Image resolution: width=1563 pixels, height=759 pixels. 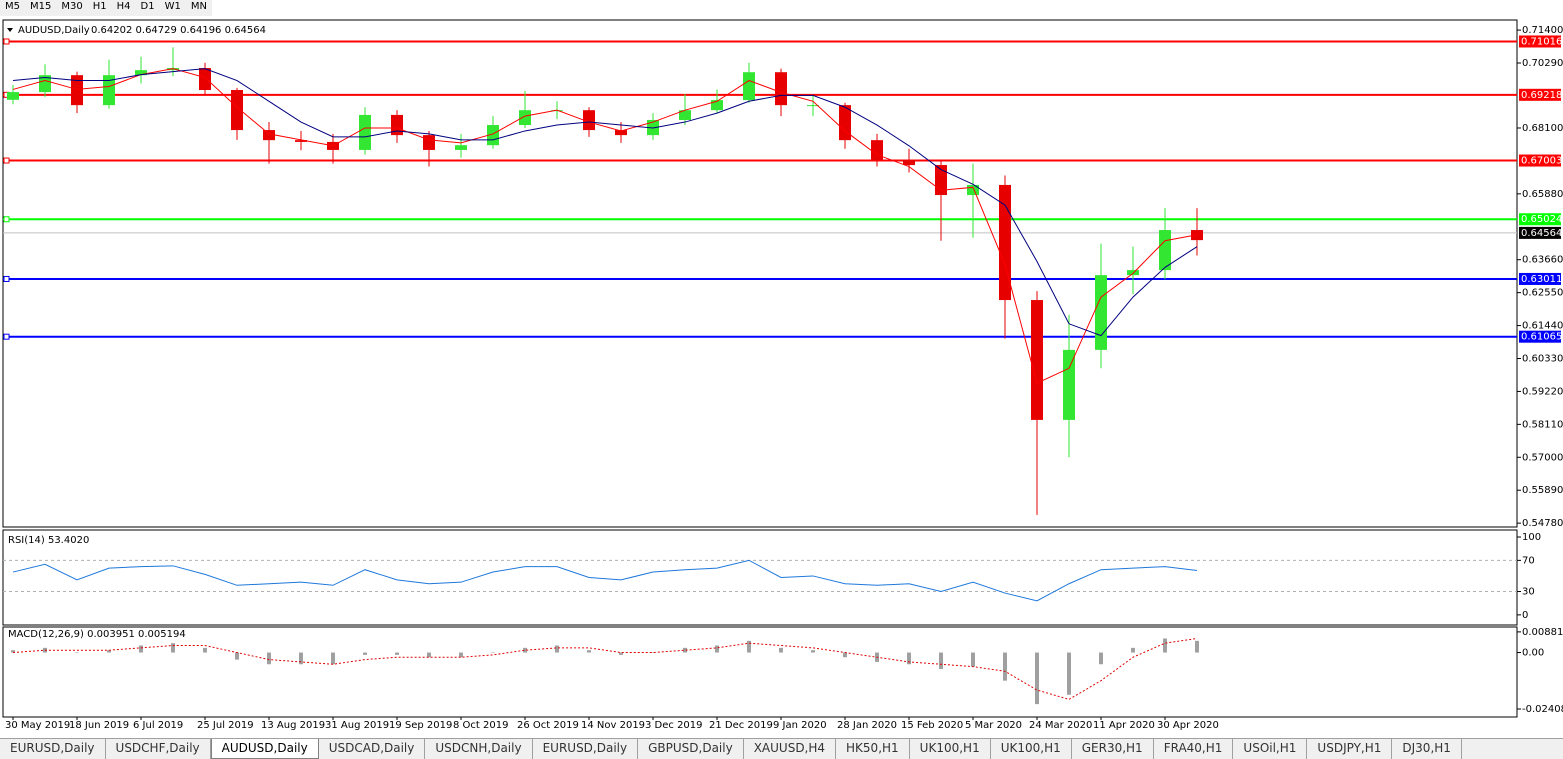 What do you see at coordinates (172, 6) in the screenshot?
I see `timeframe-button: W1` at bounding box center [172, 6].